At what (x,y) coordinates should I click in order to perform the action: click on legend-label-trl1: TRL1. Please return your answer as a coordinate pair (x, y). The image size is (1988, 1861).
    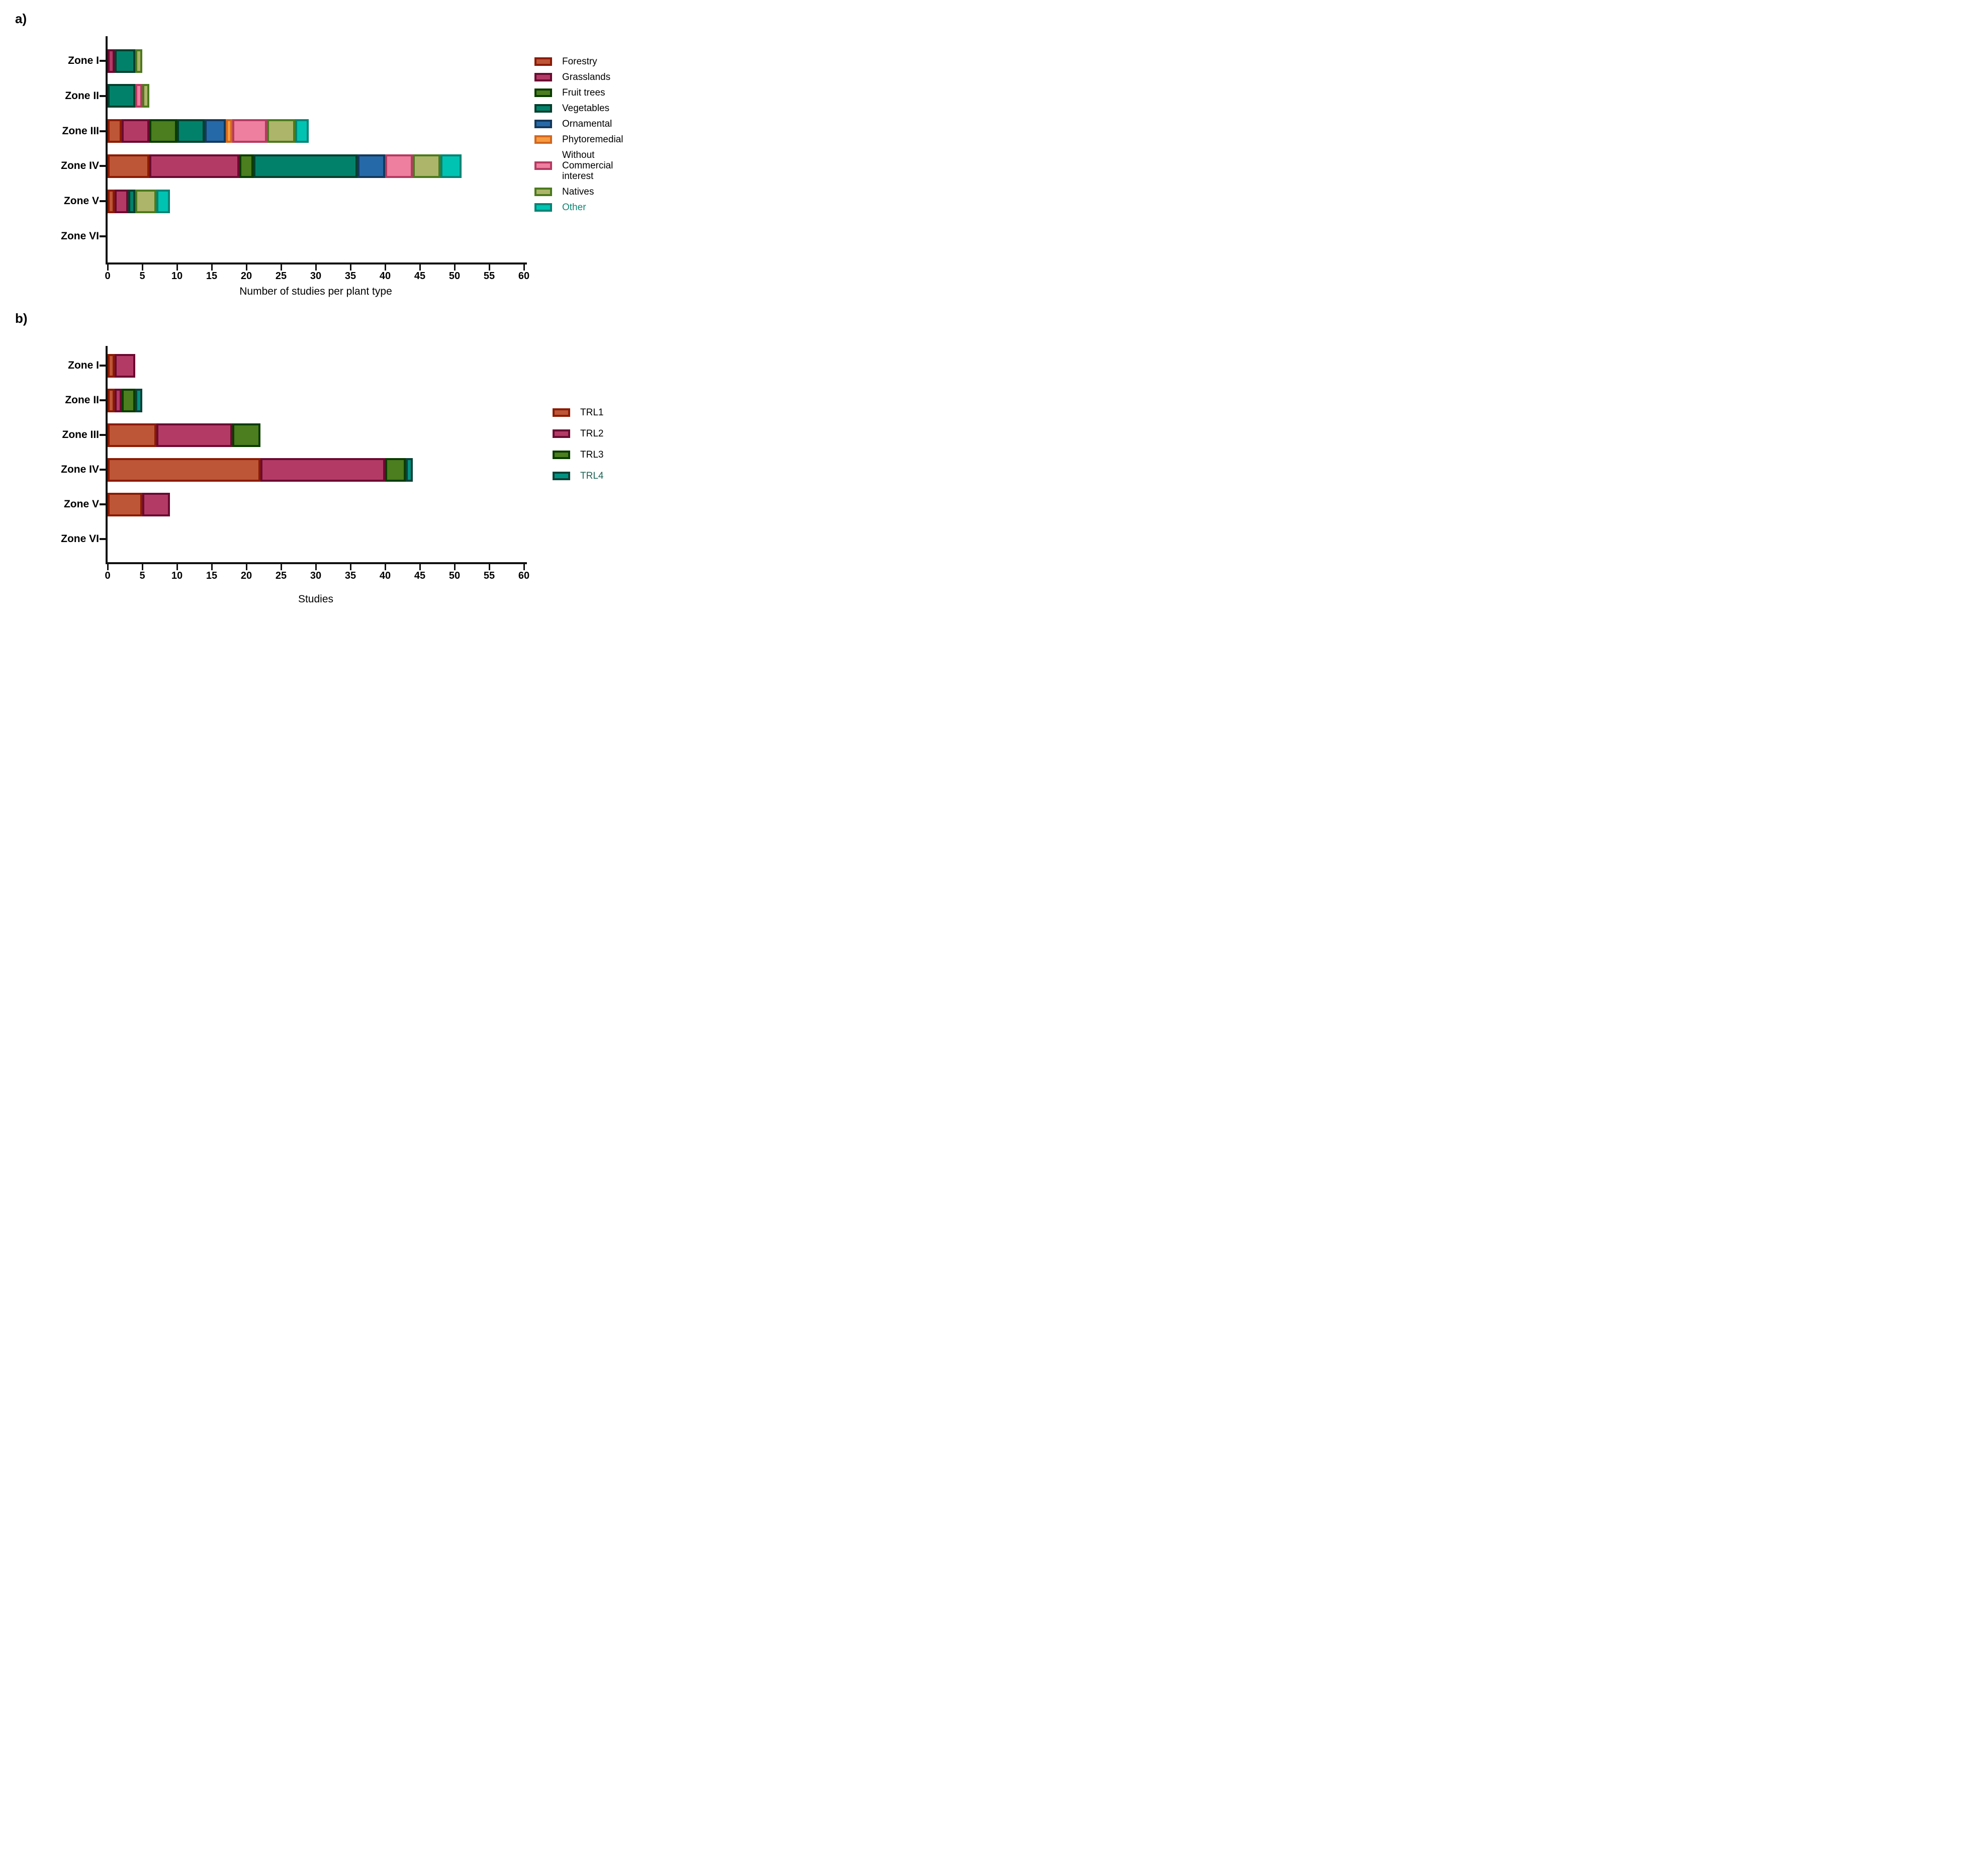
    Looking at the image, I should click on (592, 412).